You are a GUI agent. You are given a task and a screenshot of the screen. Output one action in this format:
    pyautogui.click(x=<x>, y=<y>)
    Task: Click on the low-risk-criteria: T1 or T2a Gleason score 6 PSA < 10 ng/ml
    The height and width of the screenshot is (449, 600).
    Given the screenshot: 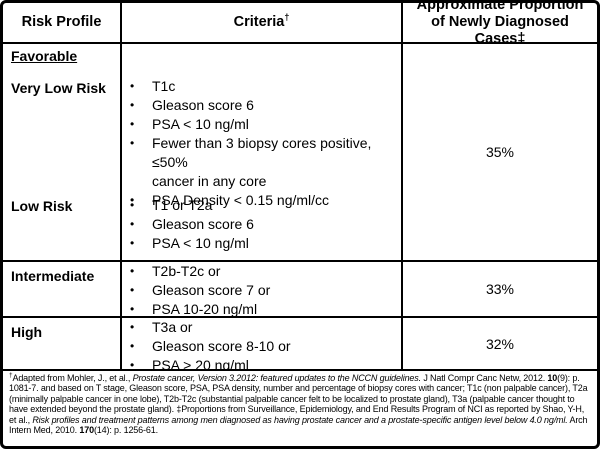 What is the action you would take?
    pyautogui.click(x=261, y=224)
    